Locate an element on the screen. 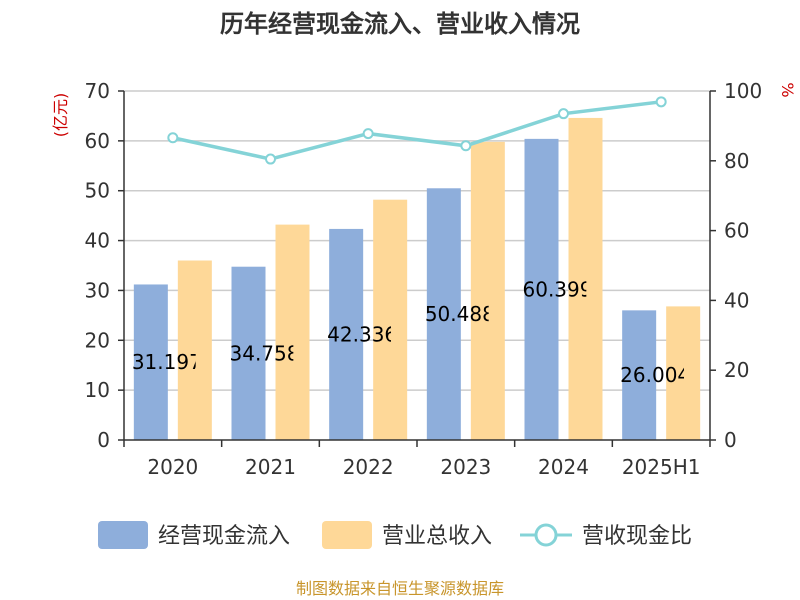 This screenshot has width=800, height=600. ratio-line-path is located at coordinates (417, 130).